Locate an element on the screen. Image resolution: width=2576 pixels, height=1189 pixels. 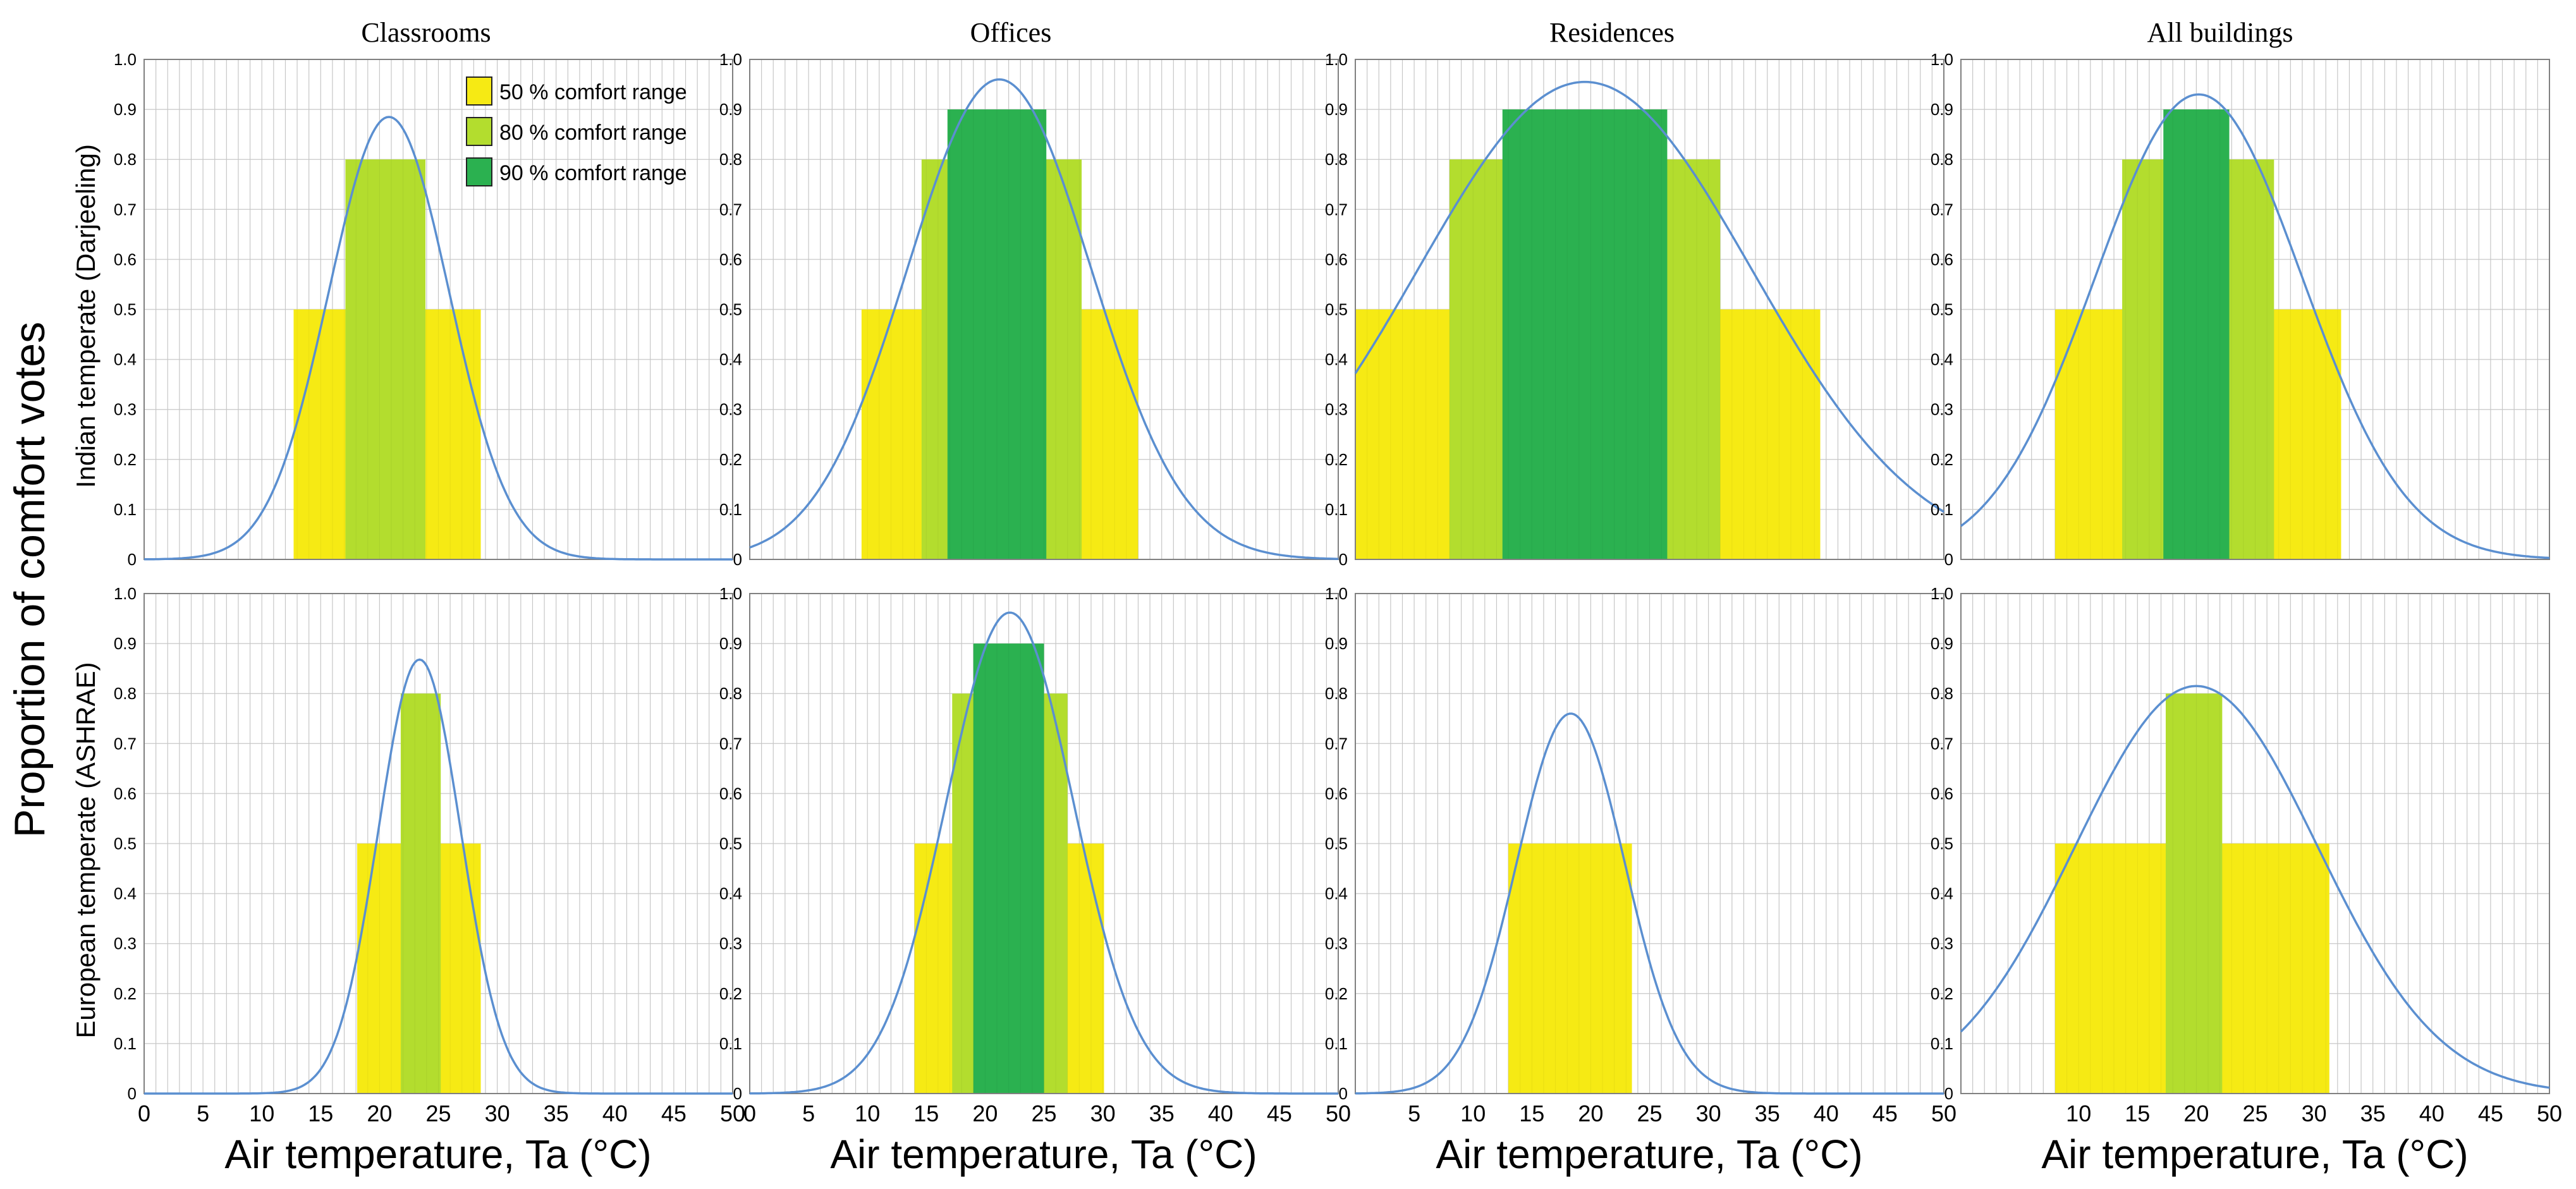
panel-3: 0 0.1 0.2 0.3 0.4 0.5 0.6 0.7 0.8 0.9 1.0 is located at coordinates (1634, 309).